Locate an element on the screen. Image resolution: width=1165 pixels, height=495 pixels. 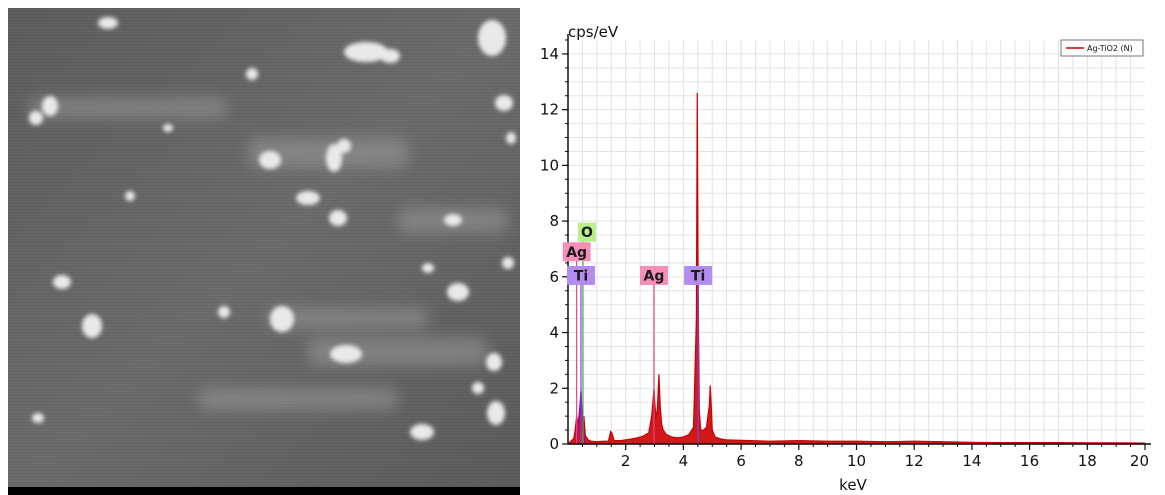
x-tick-label: 12 is located at coordinates (914, 461).